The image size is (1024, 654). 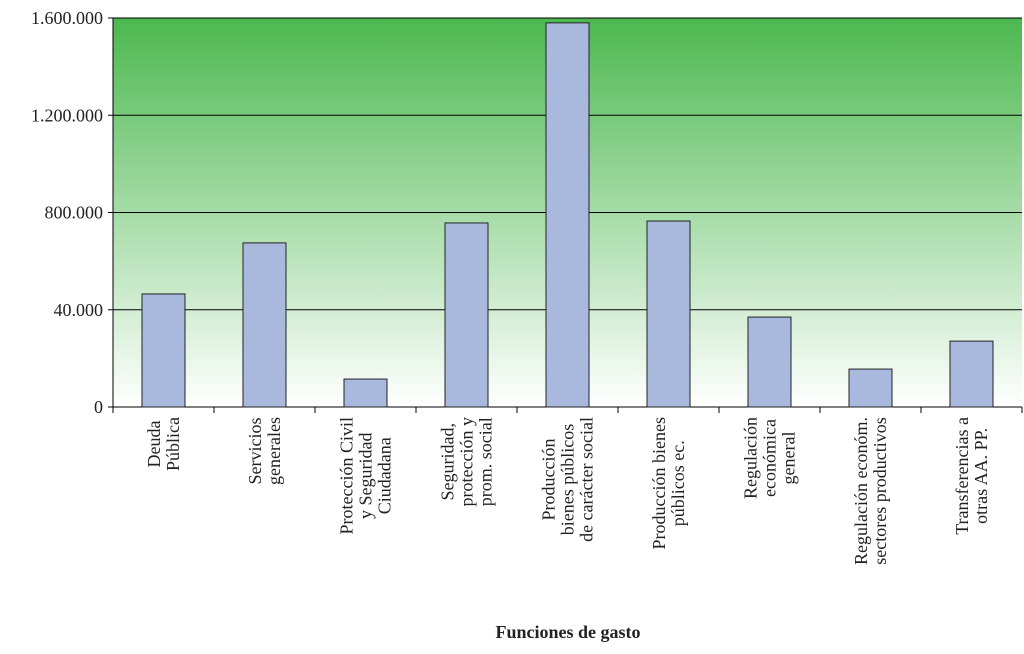 What do you see at coordinates (587, 479) in the screenshot?
I see `x-tick-label: de carácter social` at bounding box center [587, 479].